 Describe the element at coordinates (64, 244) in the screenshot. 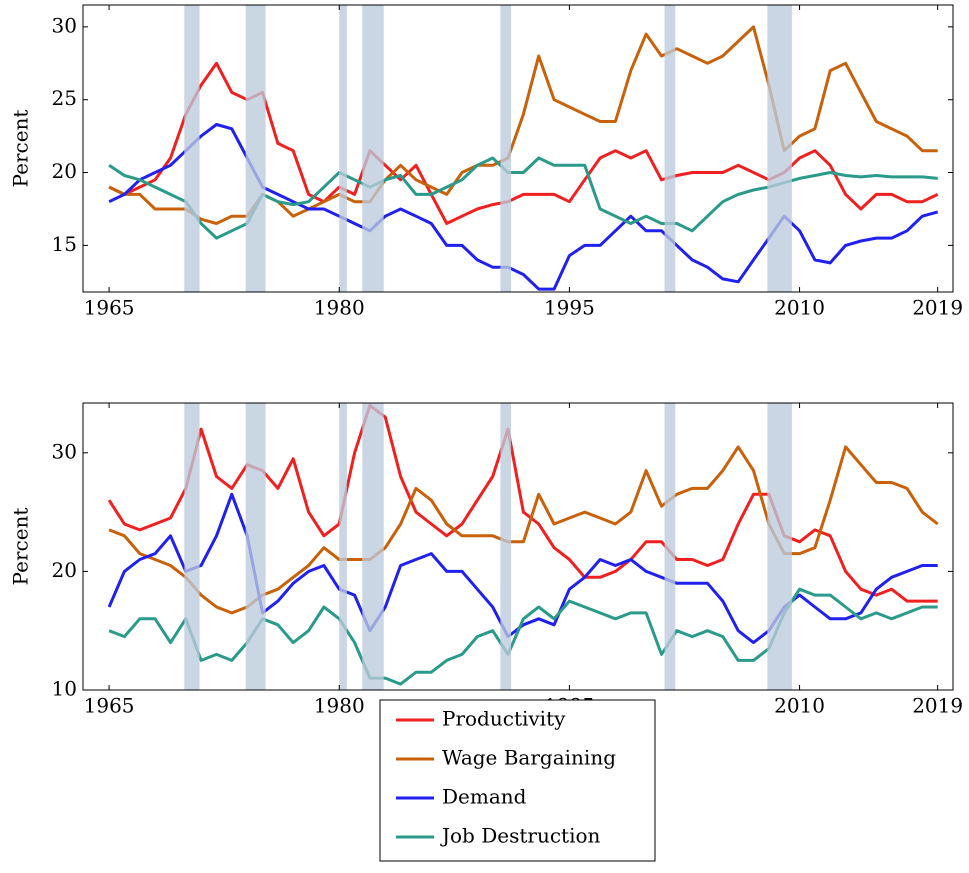

I see `y-tick-label: 15` at that location.